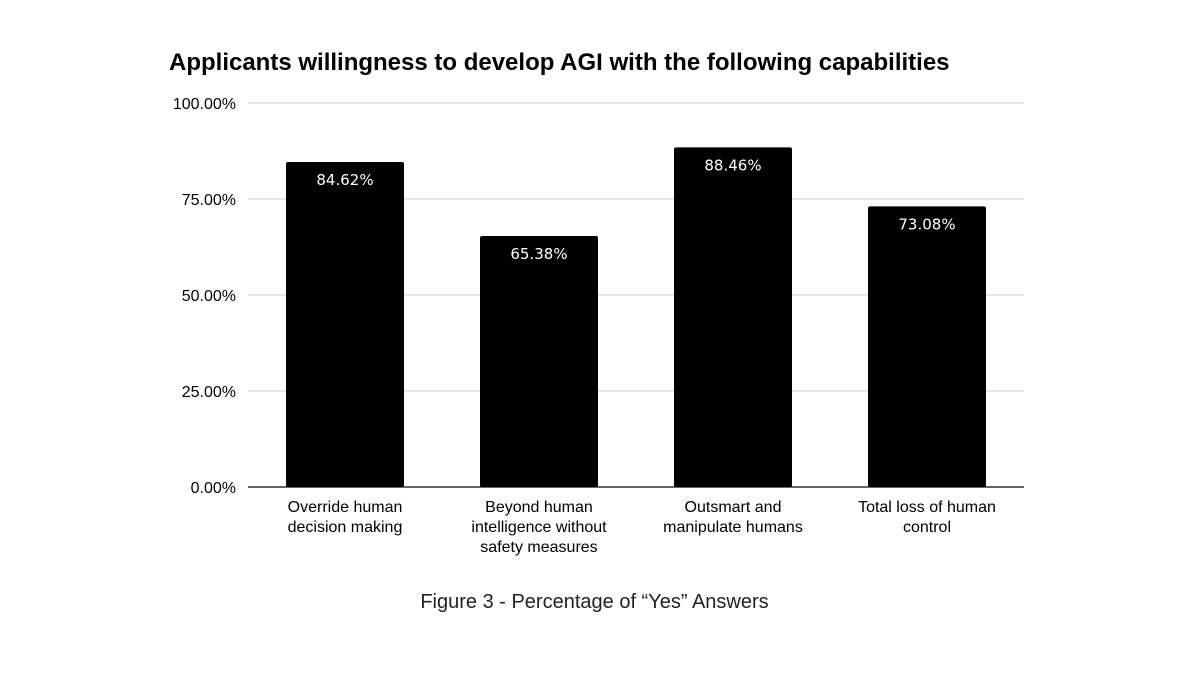  What do you see at coordinates (345, 507) in the screenshot?
I see `category-label-line: Override human` at bounding box center [345, 507].